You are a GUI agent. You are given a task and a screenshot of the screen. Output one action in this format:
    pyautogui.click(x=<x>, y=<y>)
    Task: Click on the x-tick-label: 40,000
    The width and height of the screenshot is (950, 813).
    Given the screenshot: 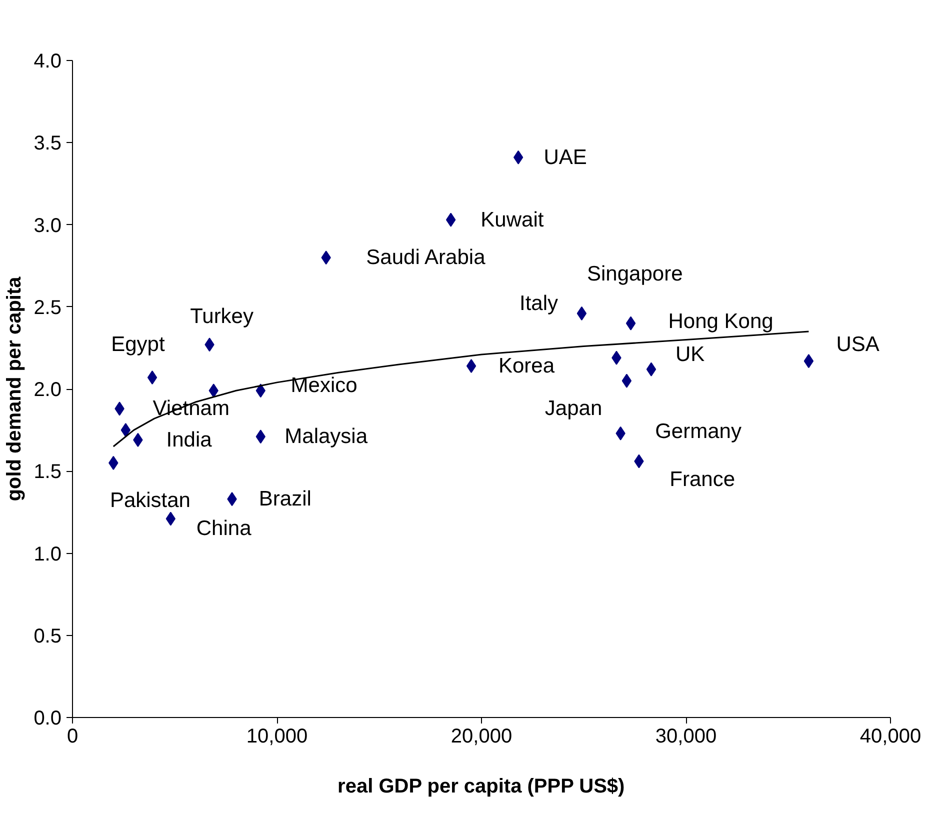 What is the action you would take?
    pyautogui.click(x=891, y=737)
    